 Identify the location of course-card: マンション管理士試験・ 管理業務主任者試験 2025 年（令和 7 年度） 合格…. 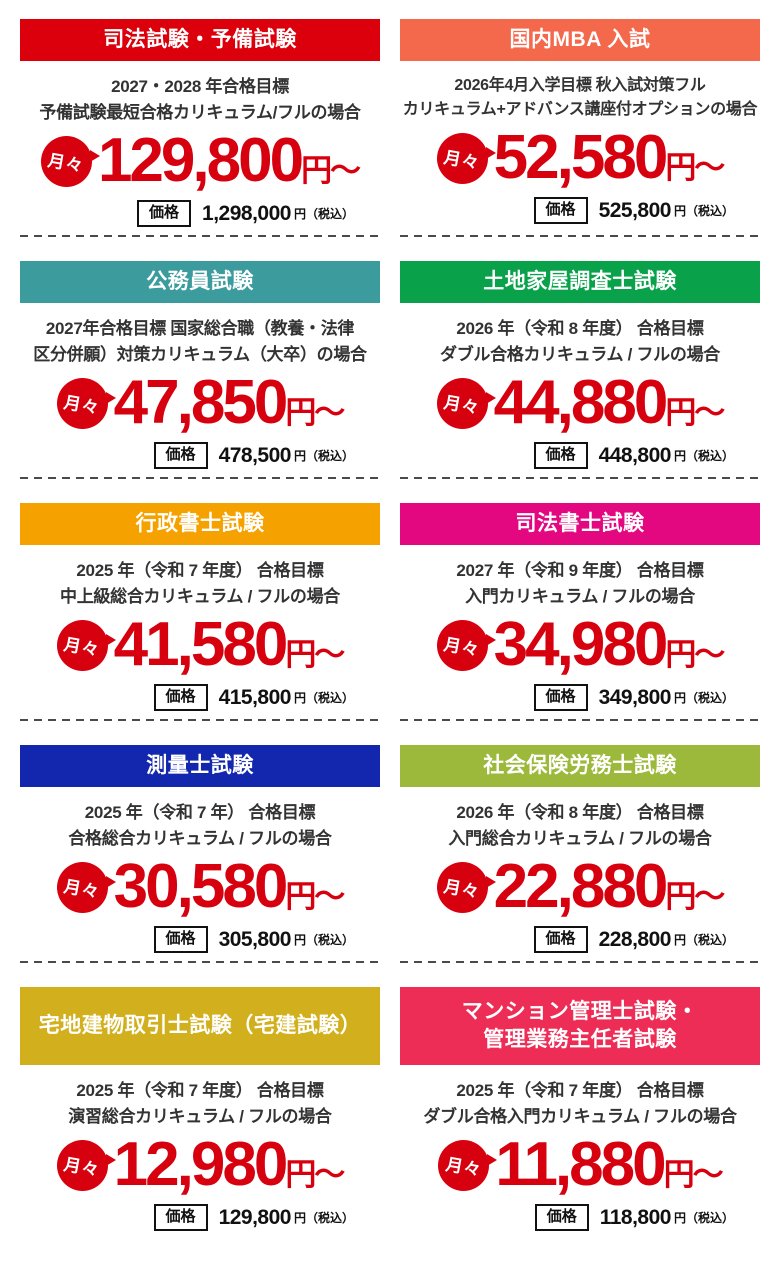
(580, 1112).